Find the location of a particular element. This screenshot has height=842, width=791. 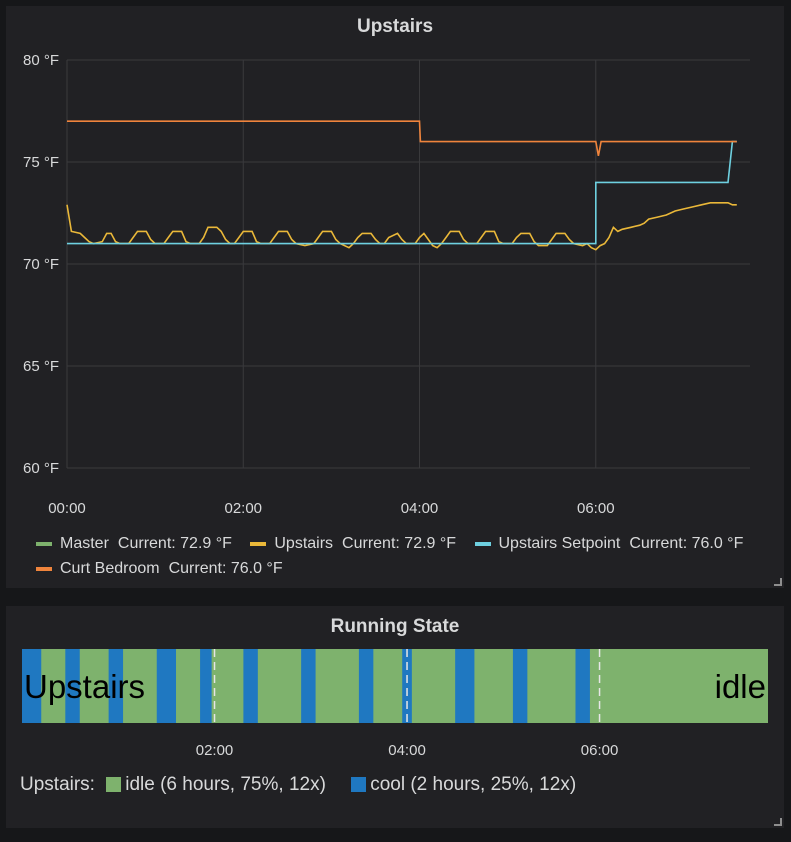

current-state-label: idle is located at coordinates (740, 686).